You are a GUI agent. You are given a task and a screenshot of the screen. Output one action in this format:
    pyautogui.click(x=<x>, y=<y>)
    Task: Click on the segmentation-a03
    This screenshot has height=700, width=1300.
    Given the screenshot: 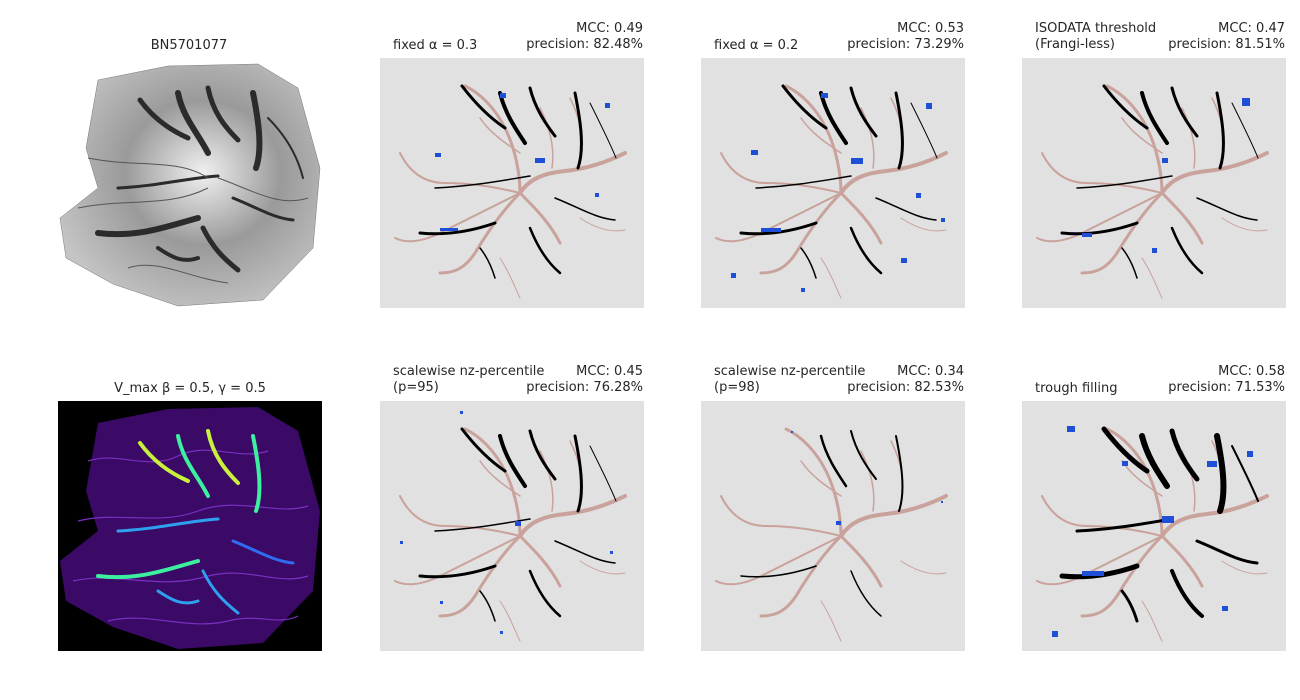 What is the action you would take?
    pyautogui.click(x=512, y=183)
    